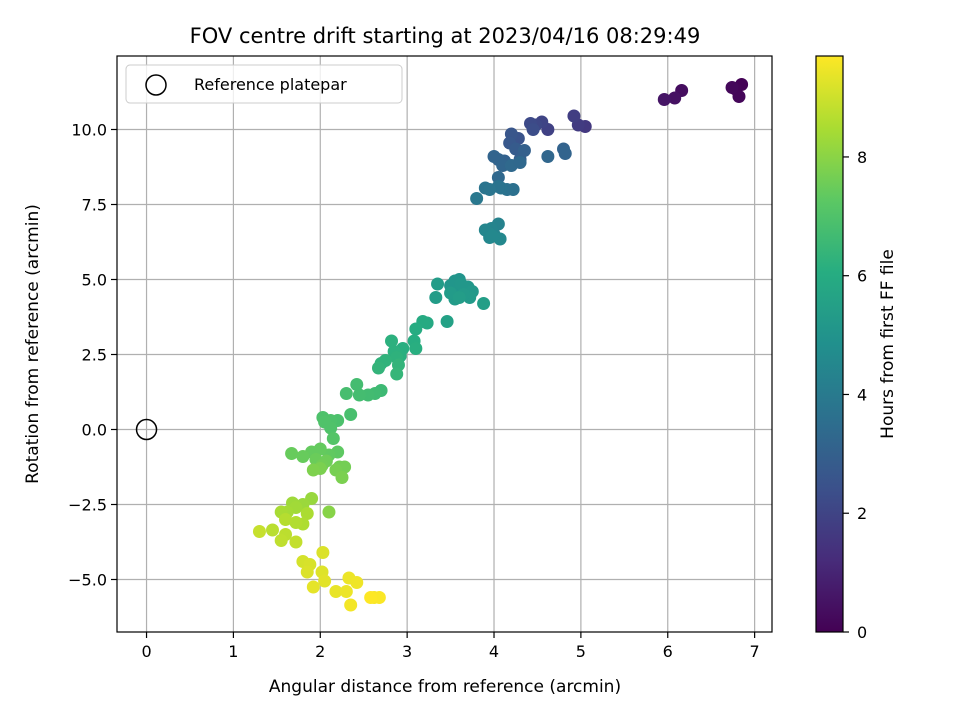 The image size is (960, 720). I want to click on colorbar-frame, so click(829, 344).